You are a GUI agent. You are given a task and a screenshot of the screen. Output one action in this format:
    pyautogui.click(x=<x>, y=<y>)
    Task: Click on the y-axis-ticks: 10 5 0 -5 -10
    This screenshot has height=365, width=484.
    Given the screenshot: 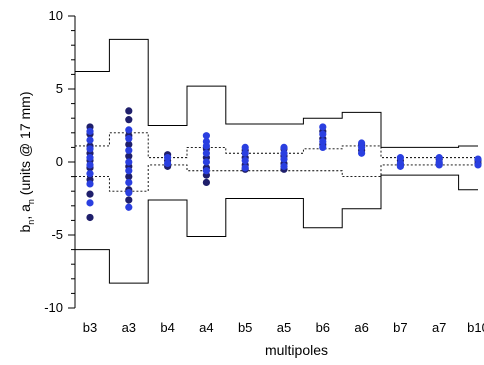 What is the action you would take?
    pyautogui.click(x=59, y=161)
    